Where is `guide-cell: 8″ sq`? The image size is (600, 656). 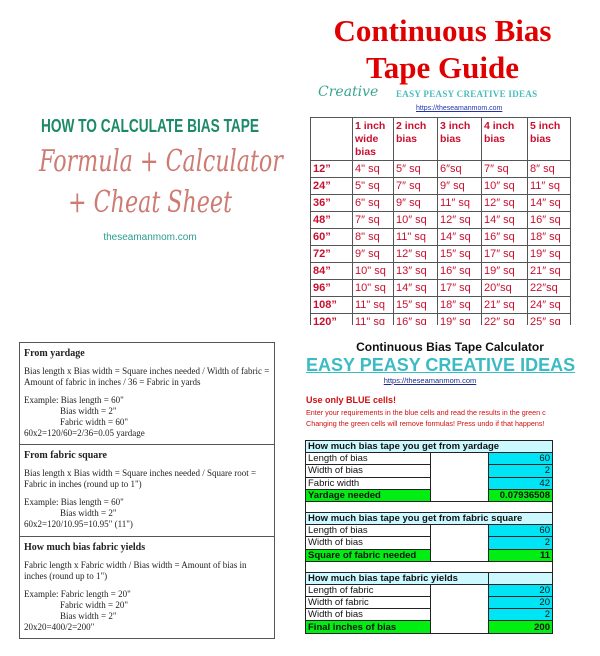 guide-cell: 8″ sq is located at coordinates (549, 169).